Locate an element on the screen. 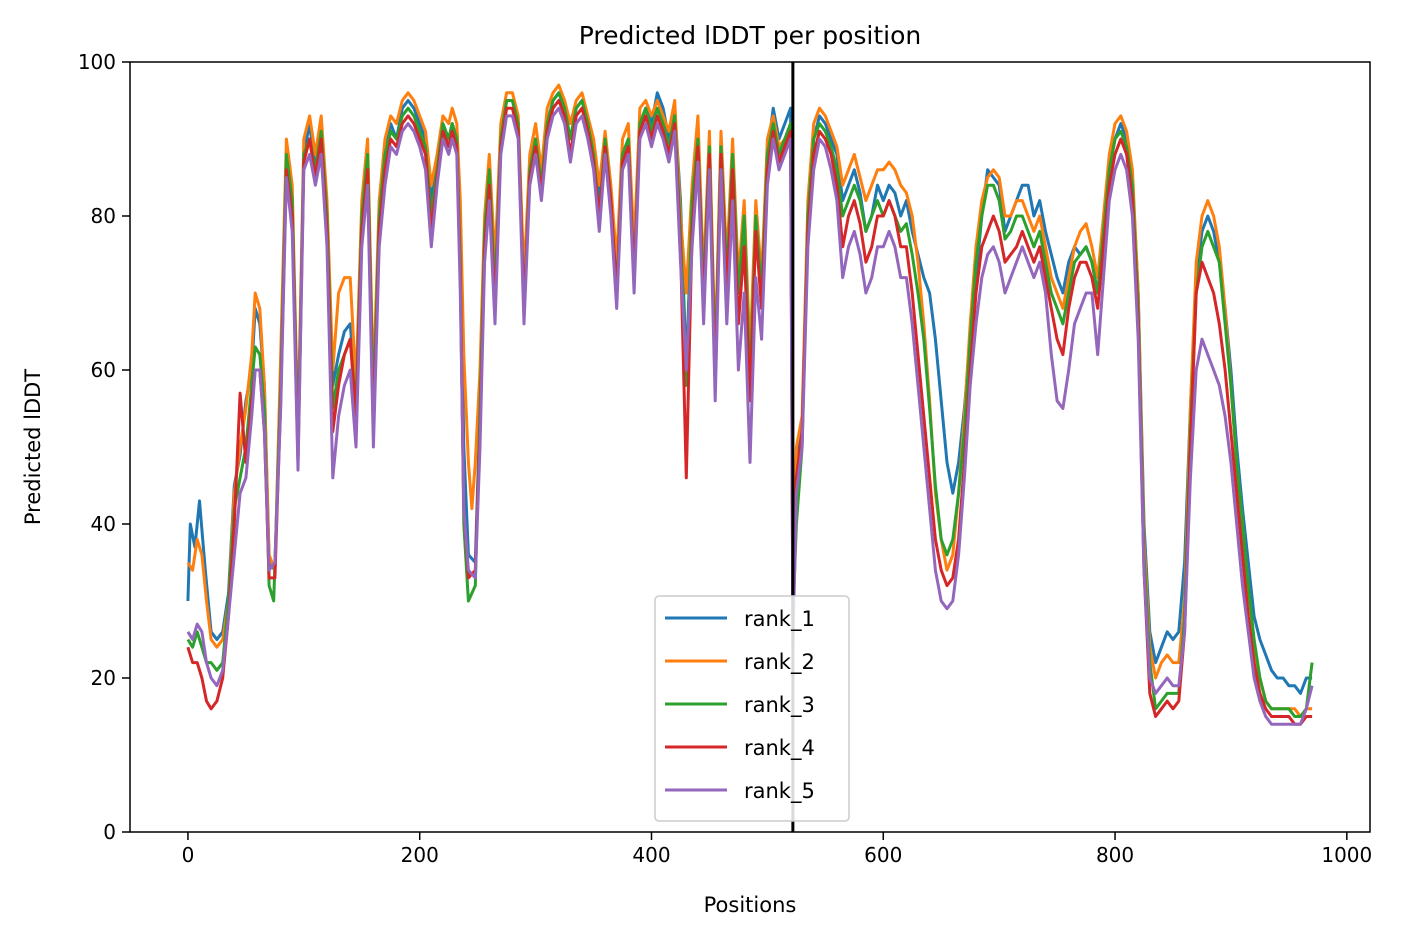 This screenshot has height=939, width=1402. y-axis: 0 20 40 60 80 100 is located at coordinates (104, 447).